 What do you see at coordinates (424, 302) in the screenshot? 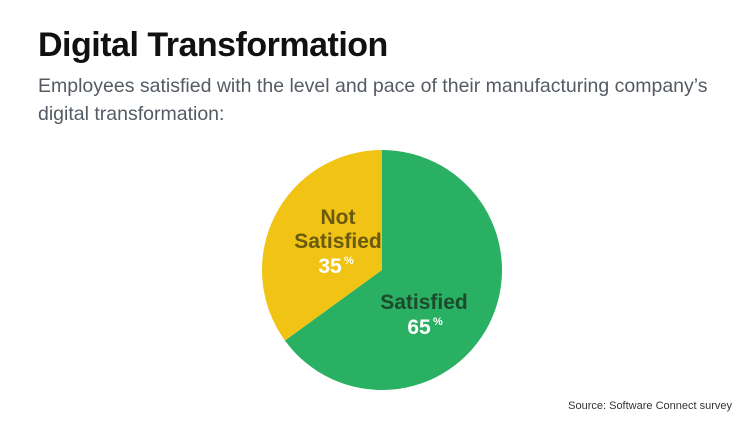
I see `satisfied-label: Satisfied` at bounding box center [424, 302].